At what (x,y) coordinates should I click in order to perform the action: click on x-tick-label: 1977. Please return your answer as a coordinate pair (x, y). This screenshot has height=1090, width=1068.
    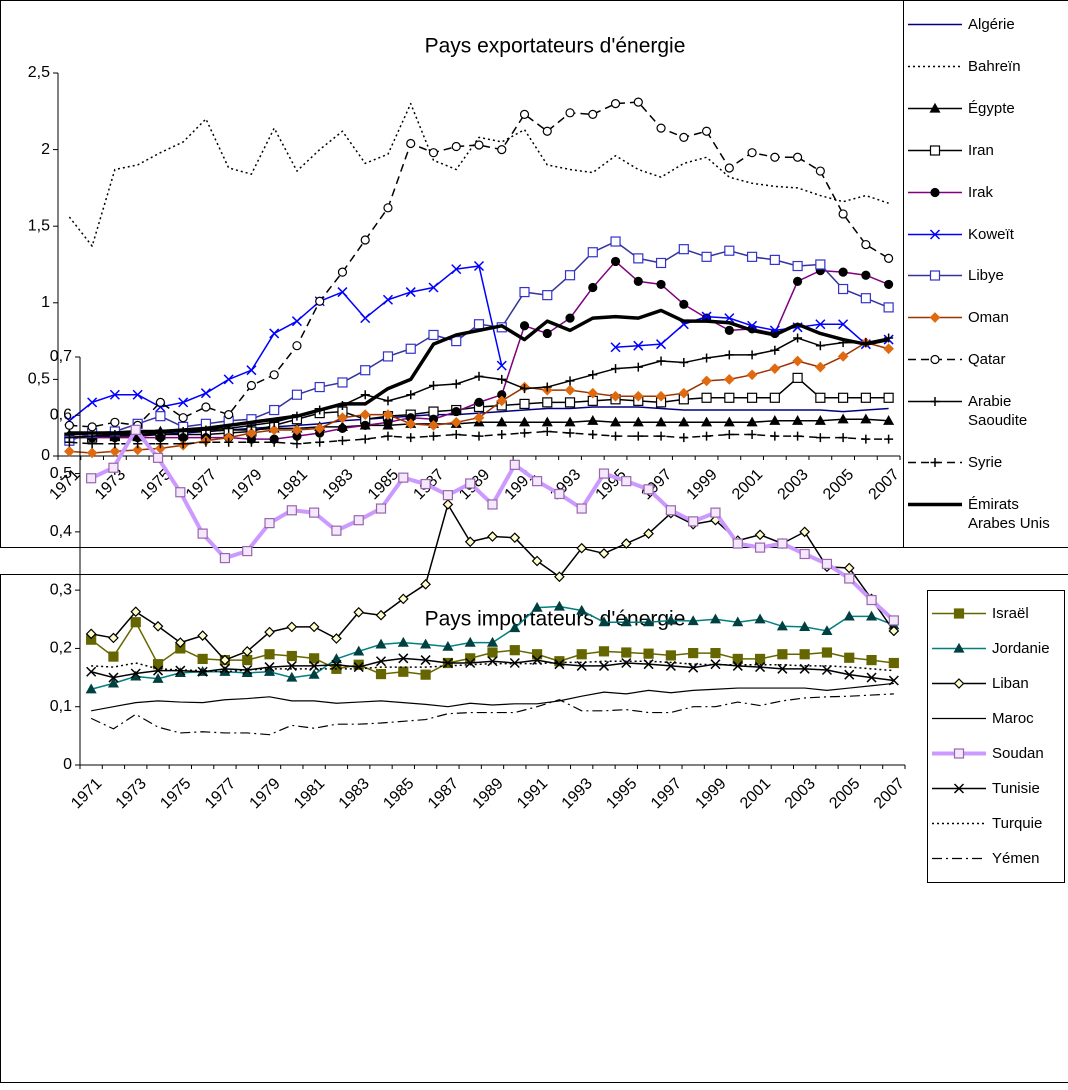
    Looking at the image, I should click on (220, 793).